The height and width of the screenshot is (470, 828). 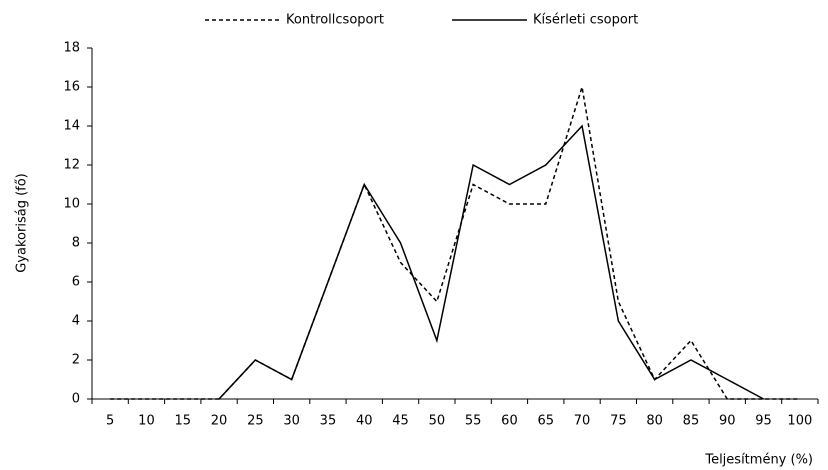 What do you see at coordinates (71, 87) in the screenshot?
I see `y-tick-label: 16` at bounding box center [71, 87].